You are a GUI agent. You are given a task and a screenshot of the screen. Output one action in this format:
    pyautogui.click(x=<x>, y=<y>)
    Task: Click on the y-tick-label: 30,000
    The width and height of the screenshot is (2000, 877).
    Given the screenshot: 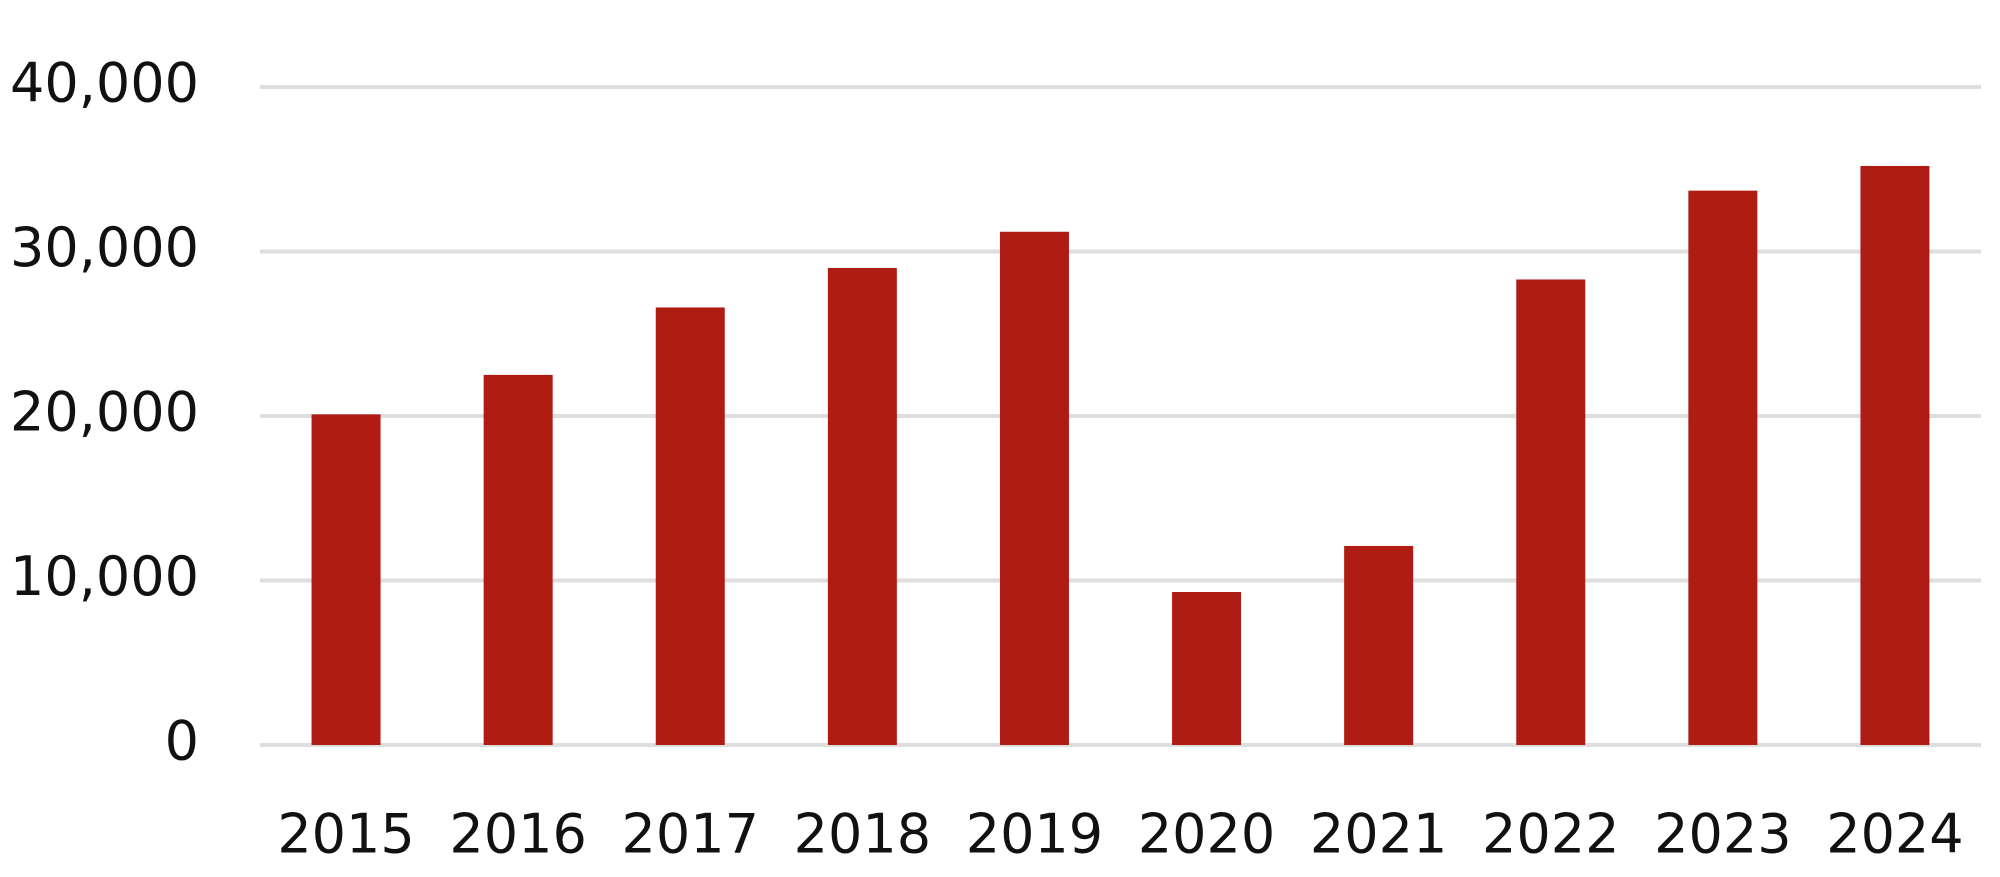 What is the action you would take?
    pyautogui.click(x=104, y=247)
    